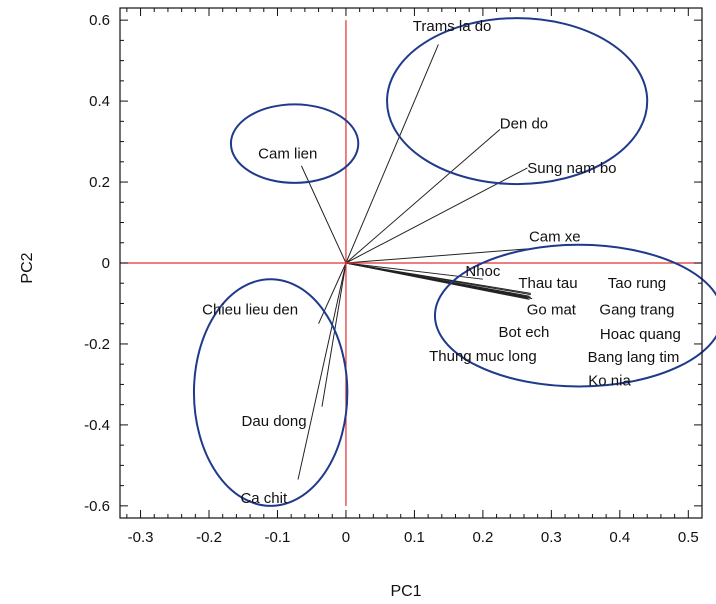 Image resolution: width=716 pixels, height=604 pixels. Describe the element at coordinates (99, 101) in the screenshot. I see `y-tick-label: 0.4` at that location.